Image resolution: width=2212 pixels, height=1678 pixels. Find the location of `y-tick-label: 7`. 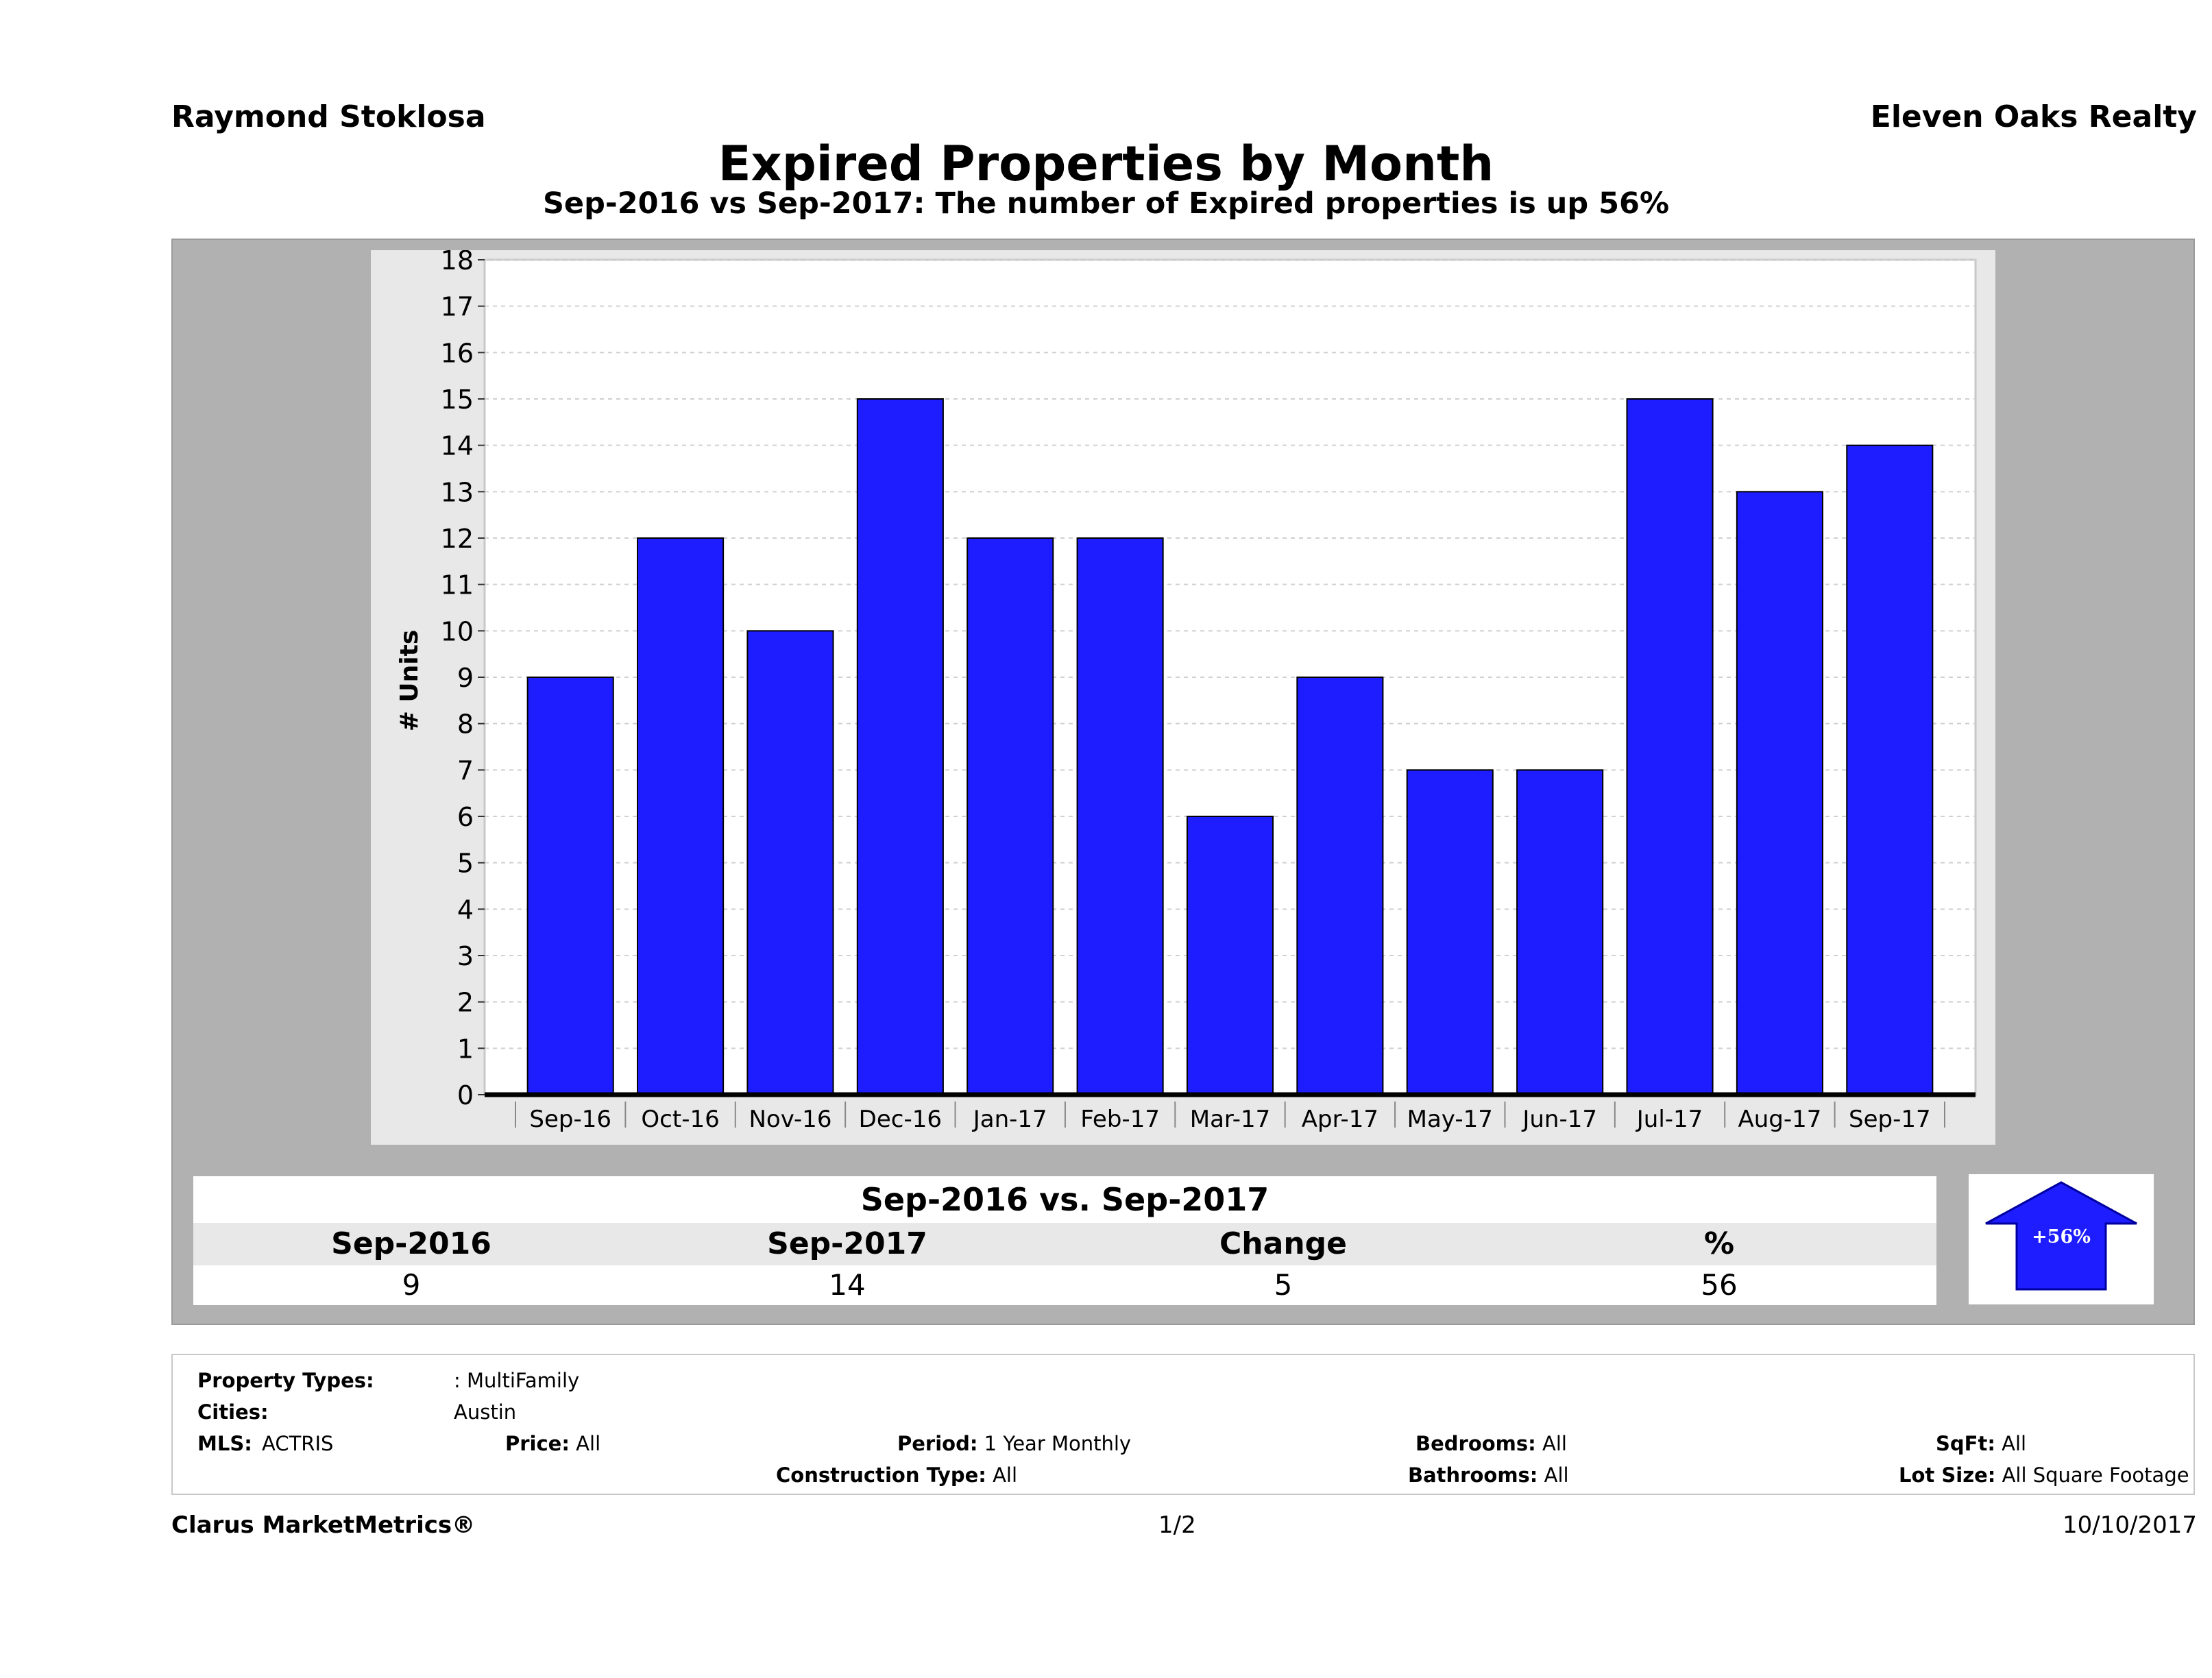

y-tick-label: 7 is located at coordinates (466, 770).